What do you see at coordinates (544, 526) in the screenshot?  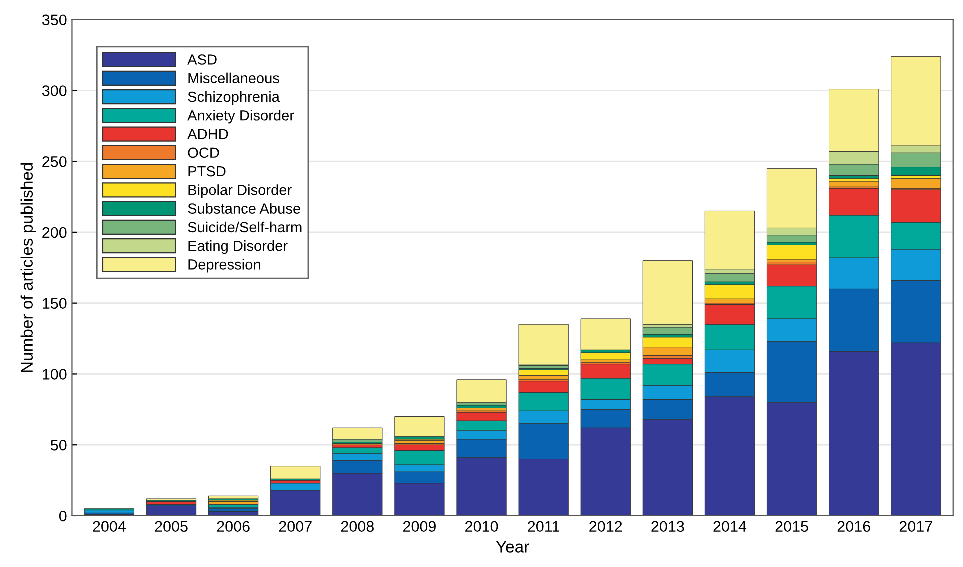 I see `x-tick-label: 2011` at bounding box center [544, 526].